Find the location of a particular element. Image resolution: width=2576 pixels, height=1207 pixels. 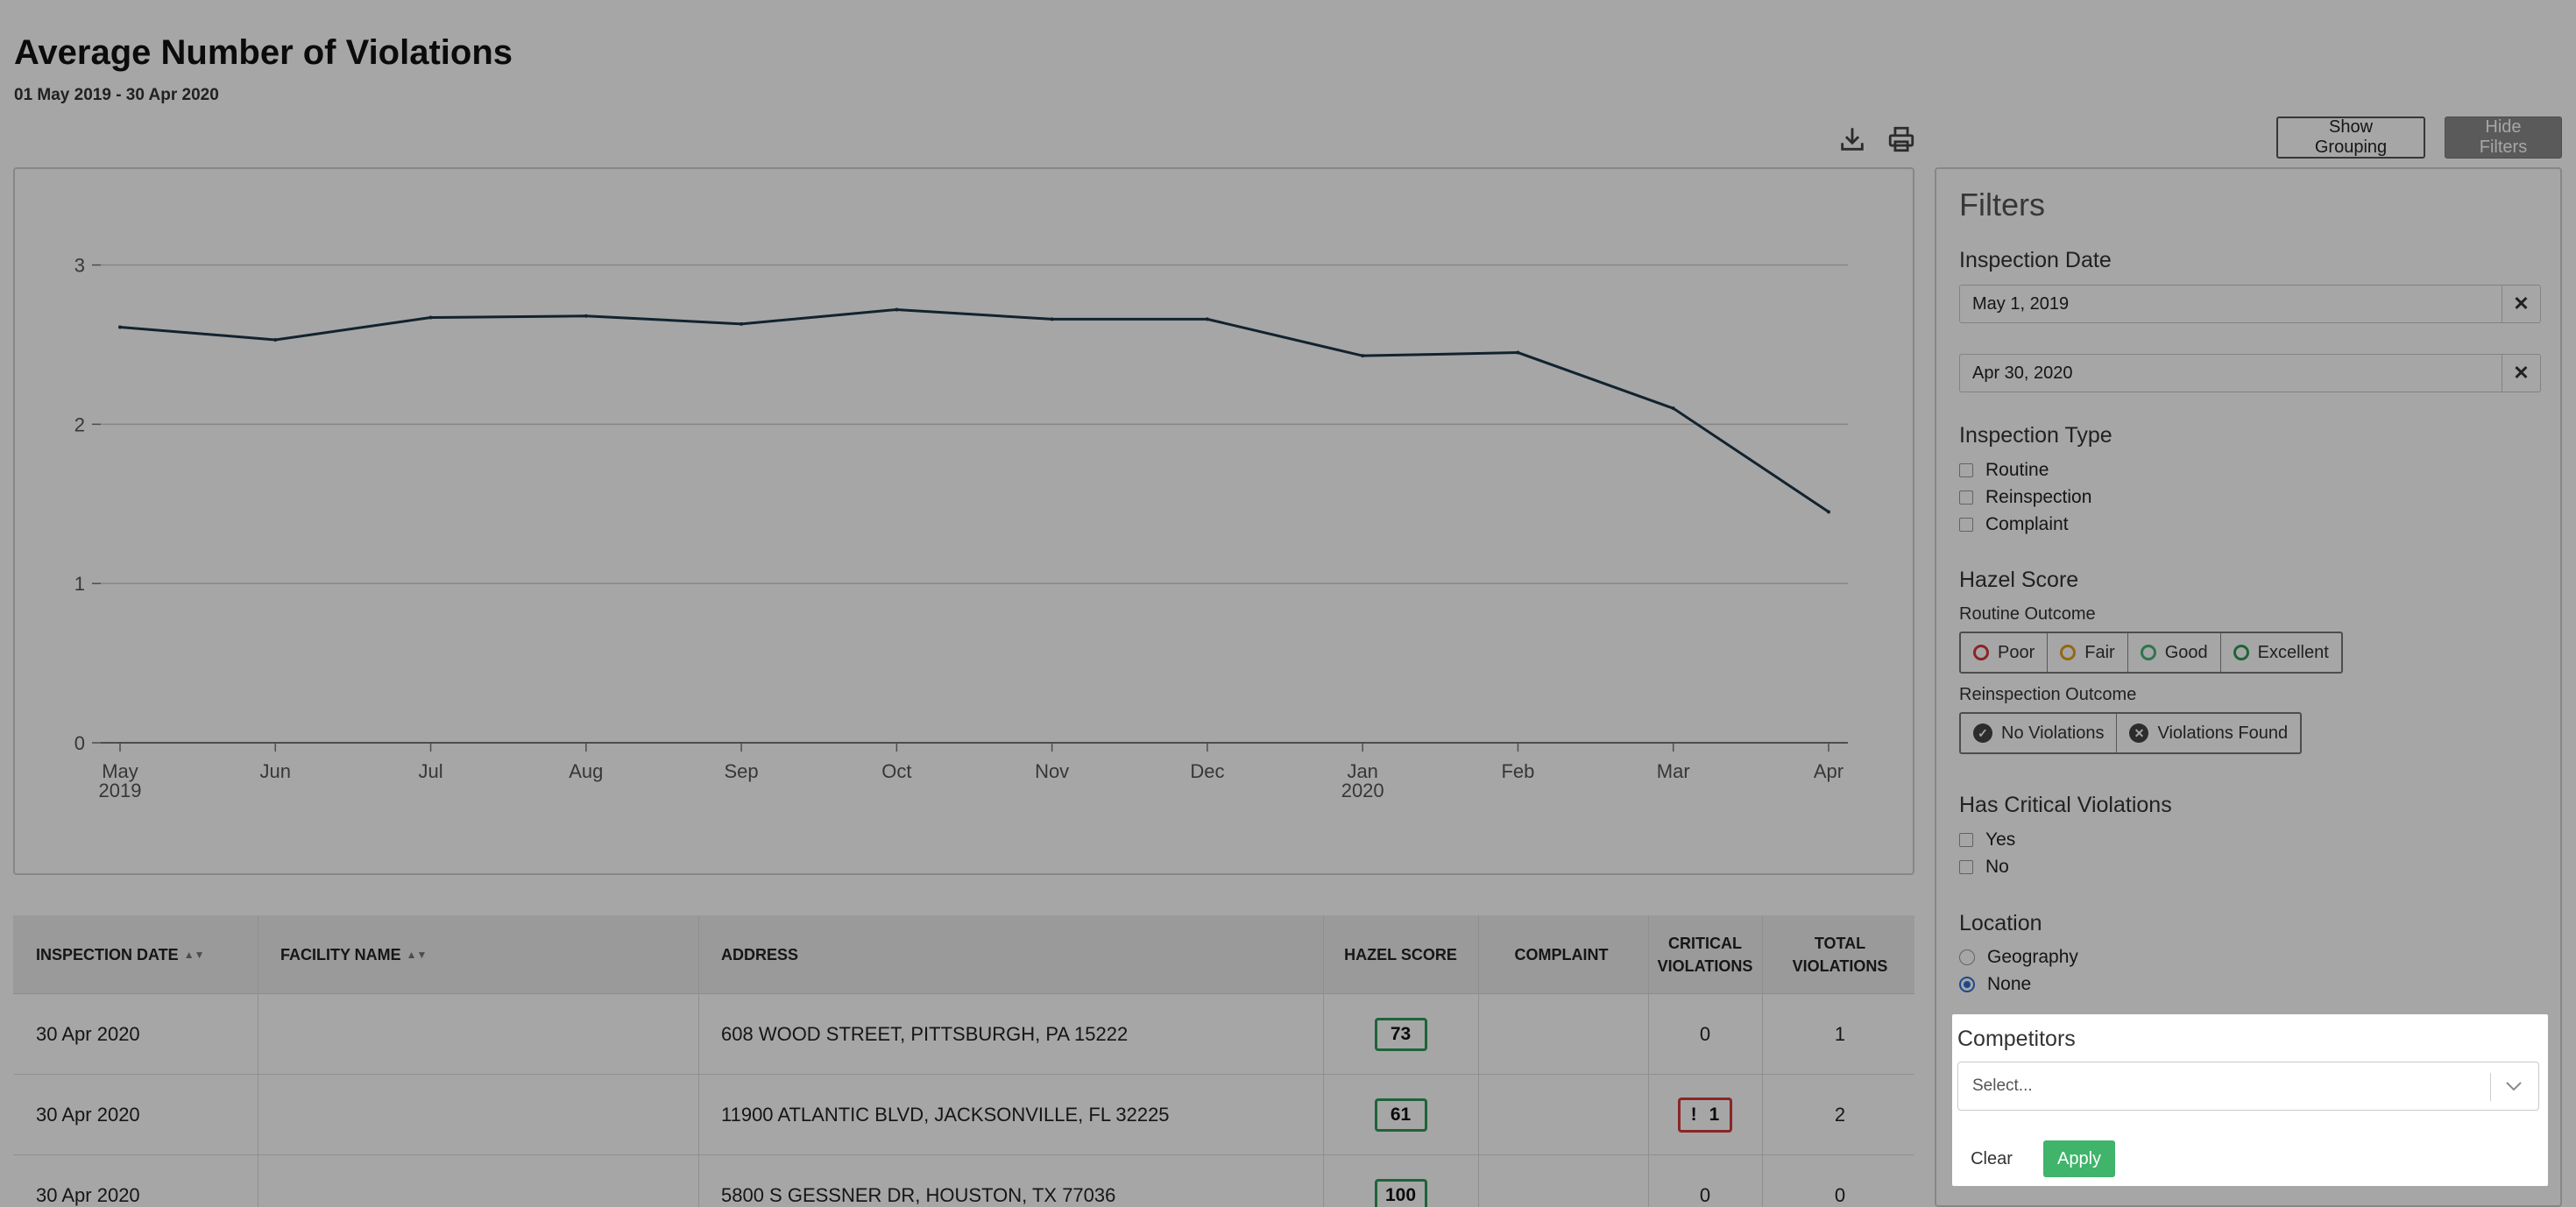

routine-good-option: Good is located at coordinates (2174, 652).